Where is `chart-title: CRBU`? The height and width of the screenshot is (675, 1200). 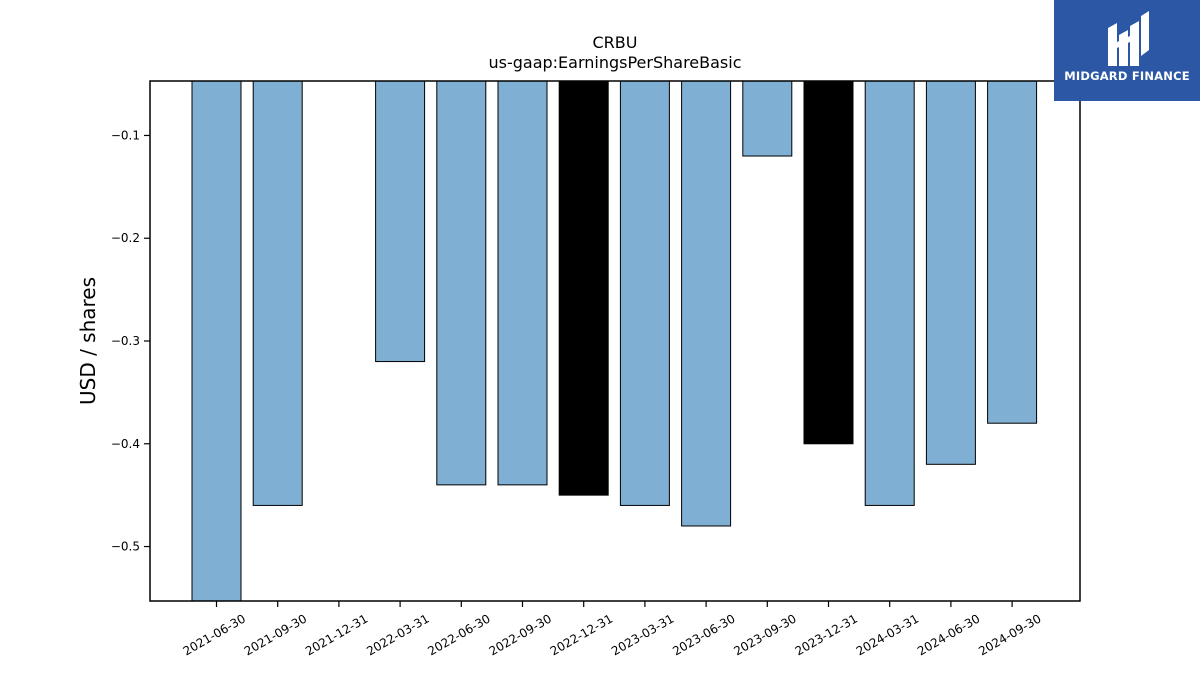 chart-title: CRBU is located at coordinates (615, 42).